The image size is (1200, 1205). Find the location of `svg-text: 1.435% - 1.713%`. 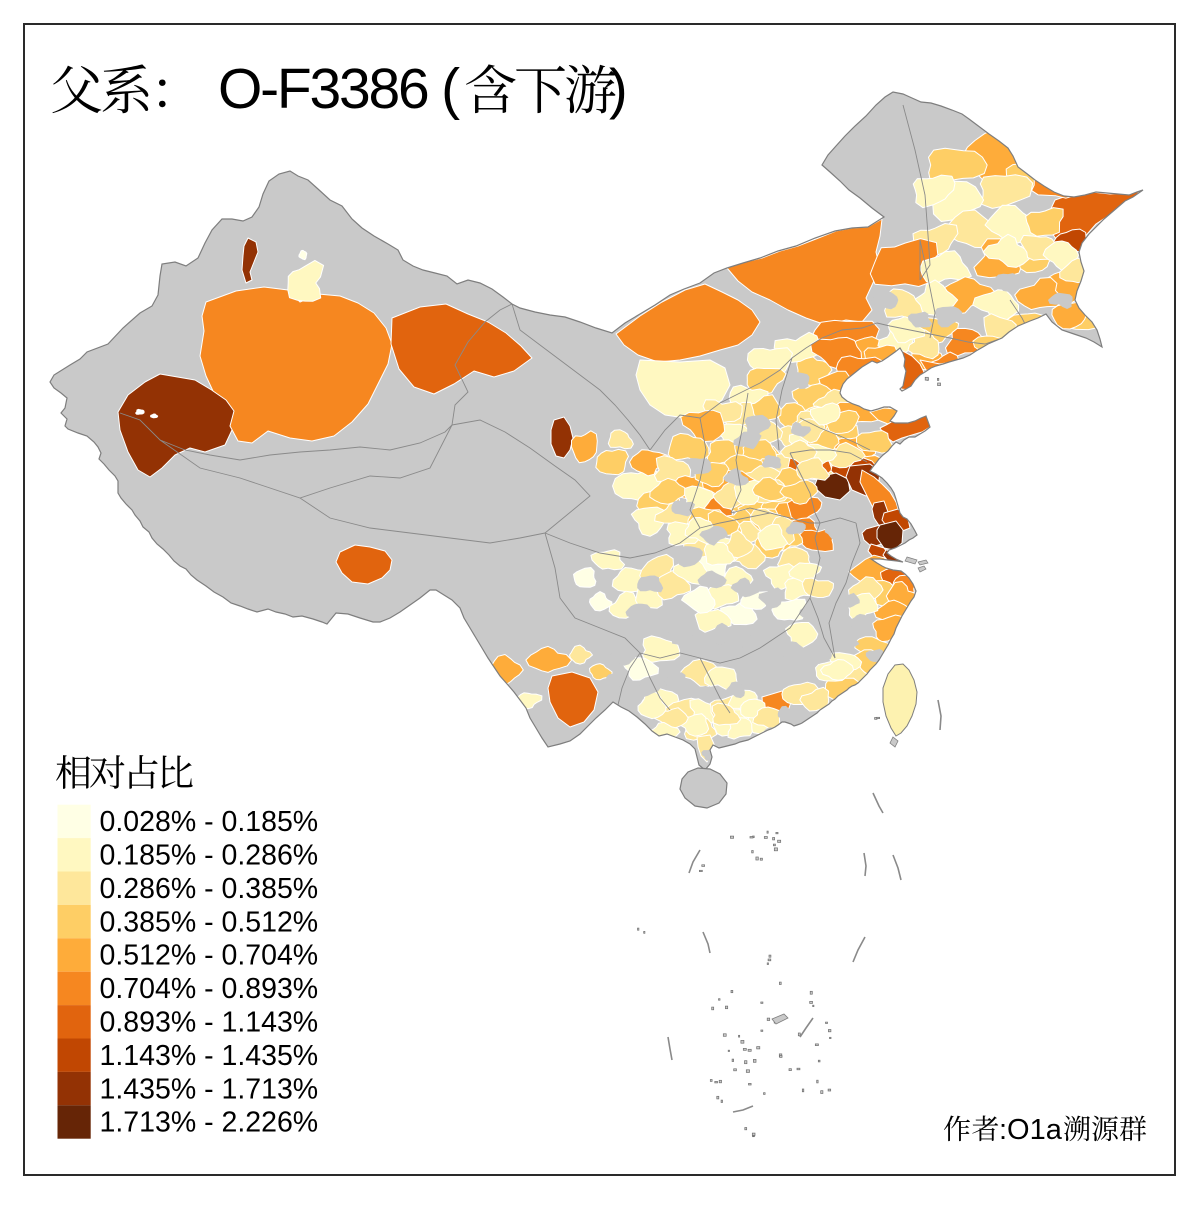

svg-text: 1.435% - 1.713% is located at coordinates (209, 1089).